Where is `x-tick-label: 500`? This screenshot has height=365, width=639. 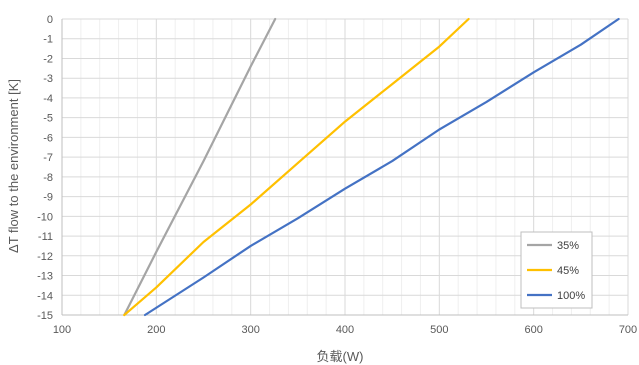
x-tick-label: 500 is located at coordinates (439, 330).